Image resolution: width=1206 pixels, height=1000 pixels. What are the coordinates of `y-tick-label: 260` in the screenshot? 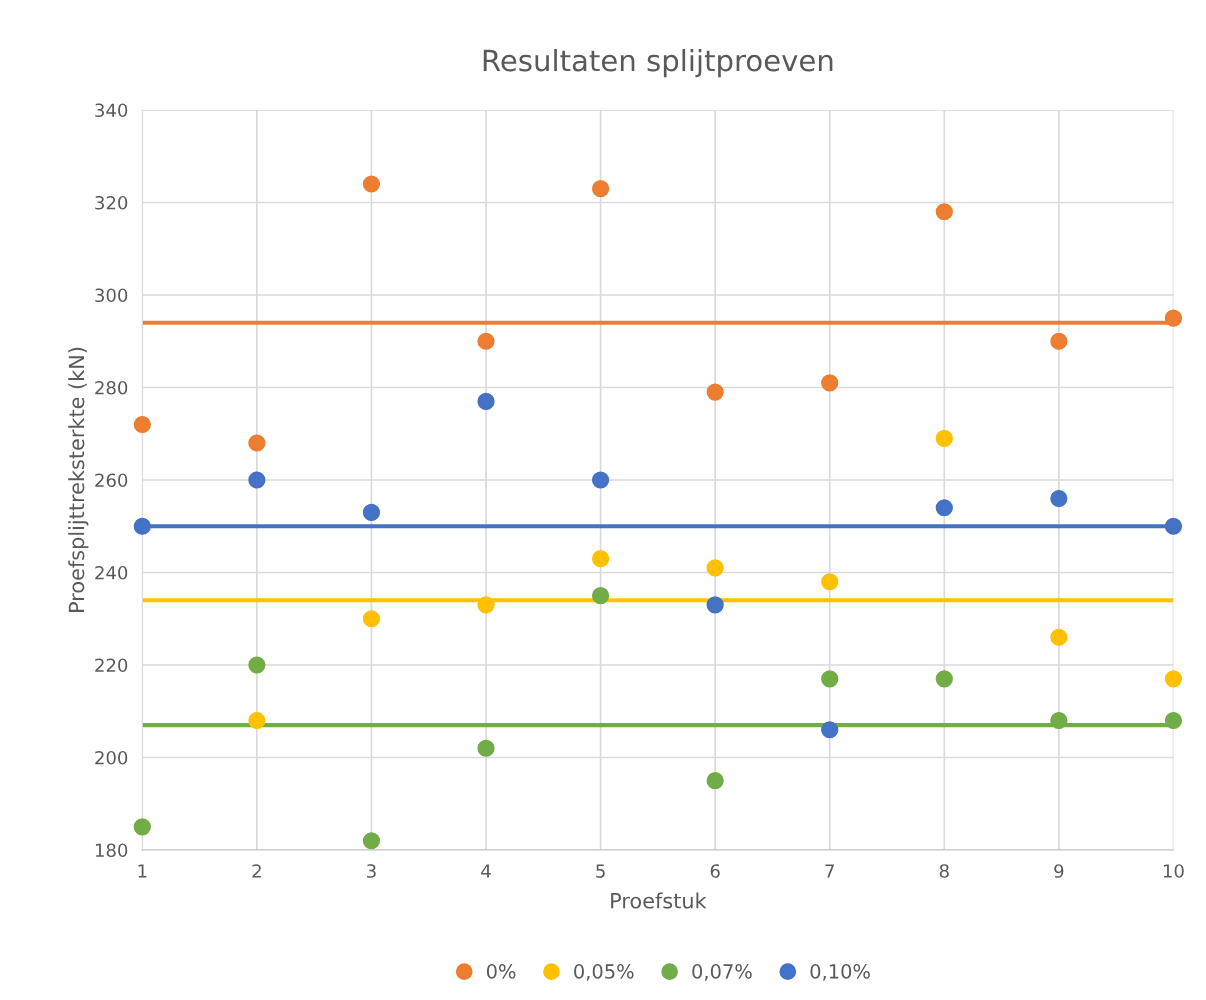 It's located at (111, 480).